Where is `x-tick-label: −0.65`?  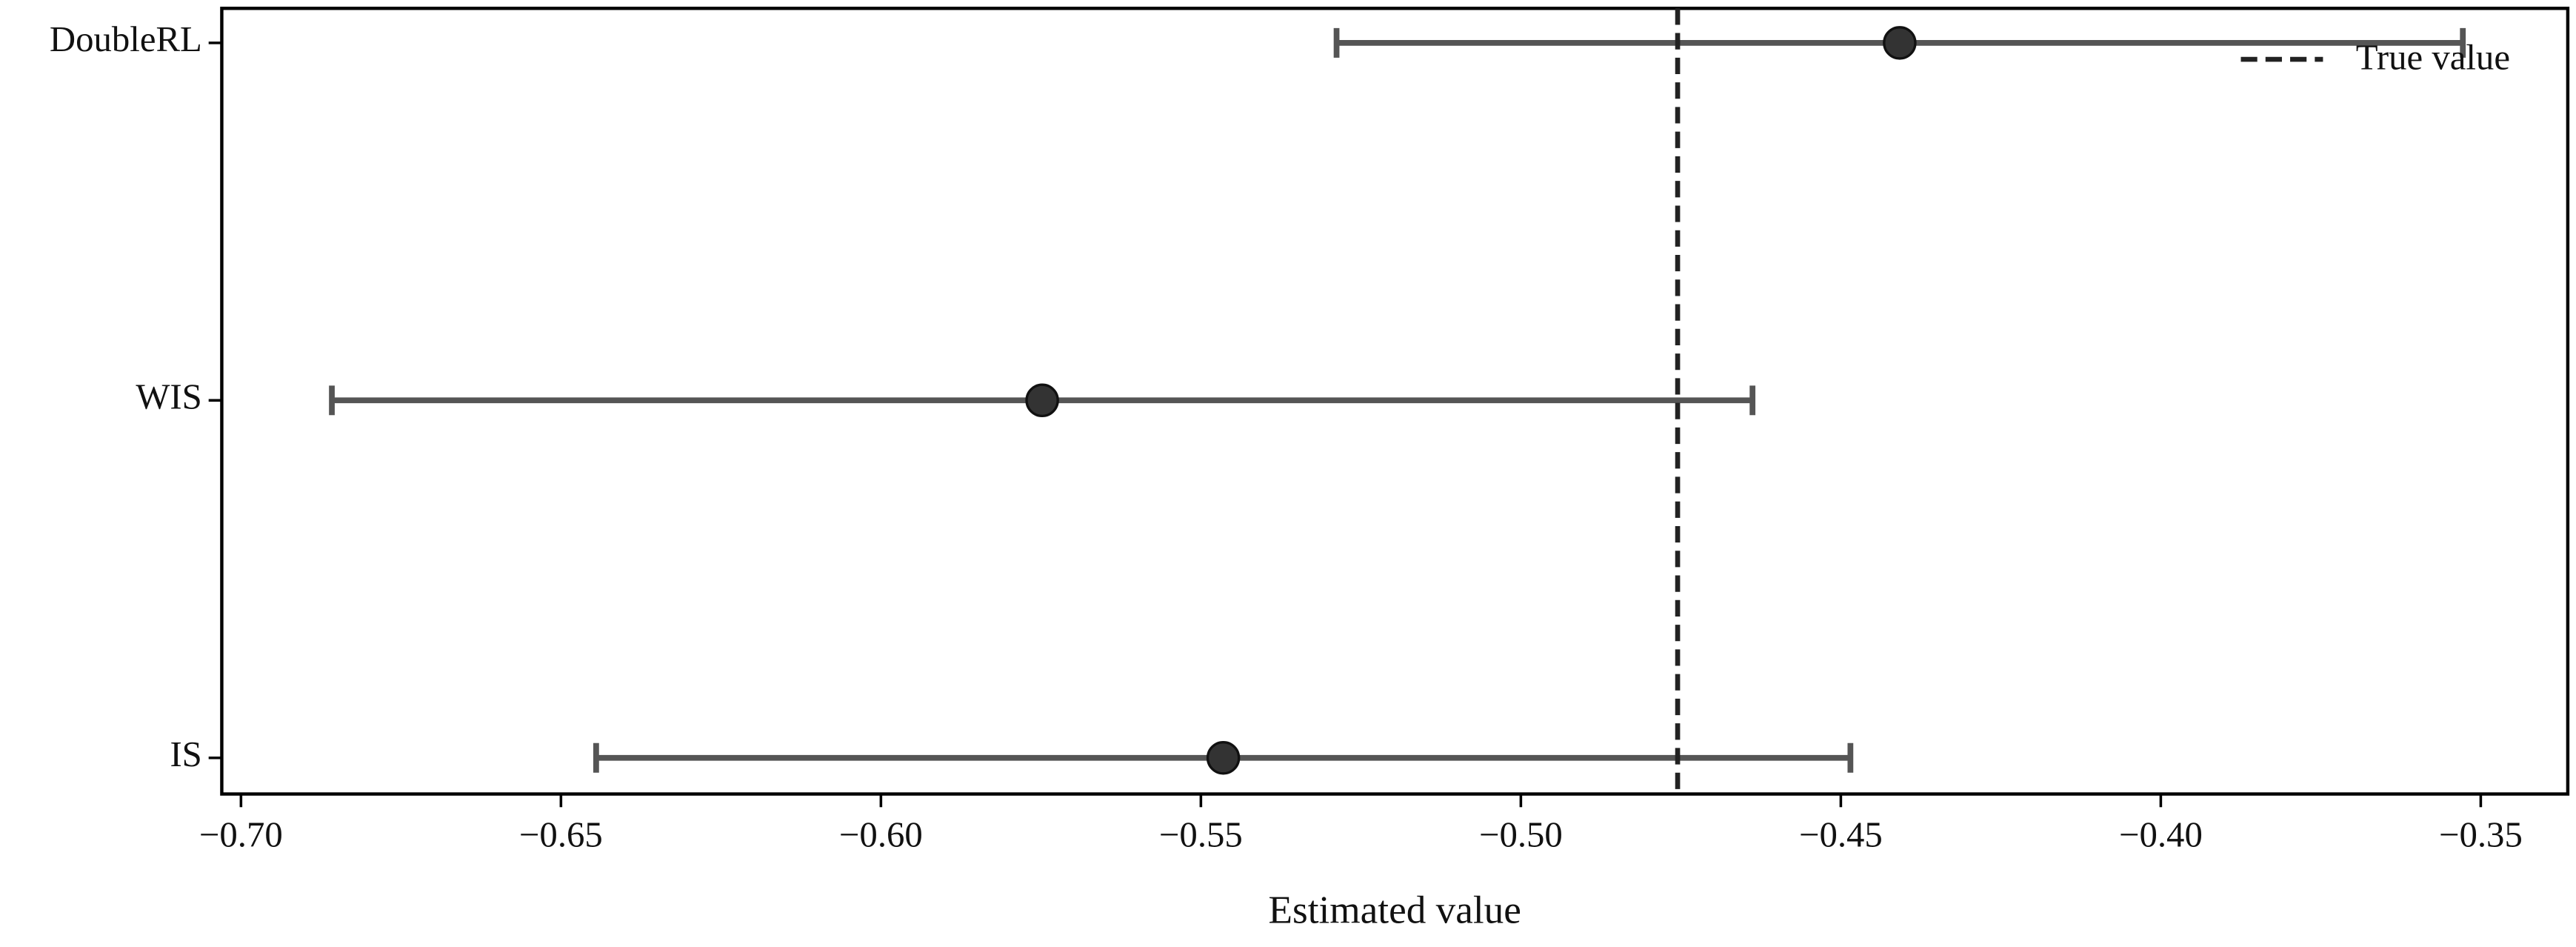 x-tick-label: −0.65 is located at coordinates (561, 835).